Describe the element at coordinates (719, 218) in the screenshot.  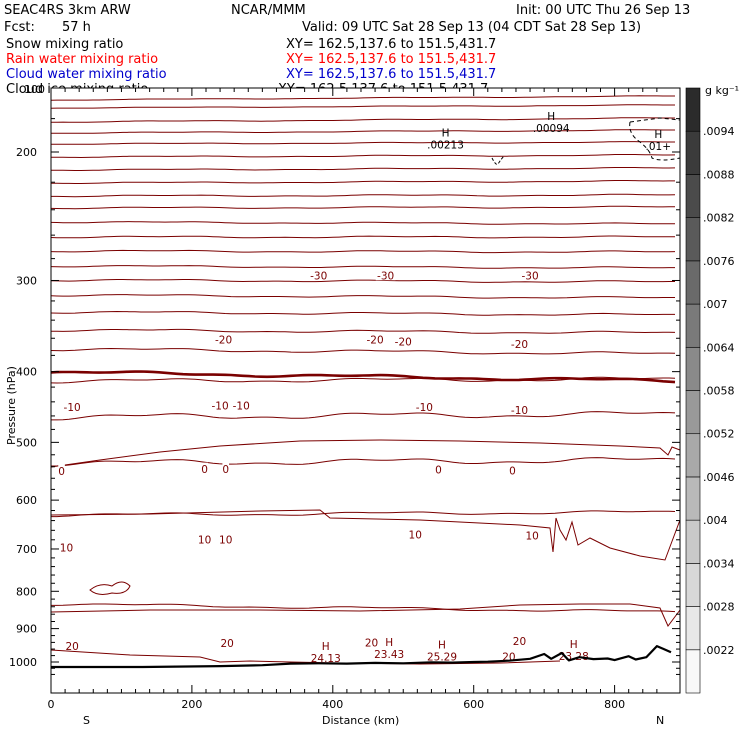
I see `colorbar-tick-label: .0082` at that location.